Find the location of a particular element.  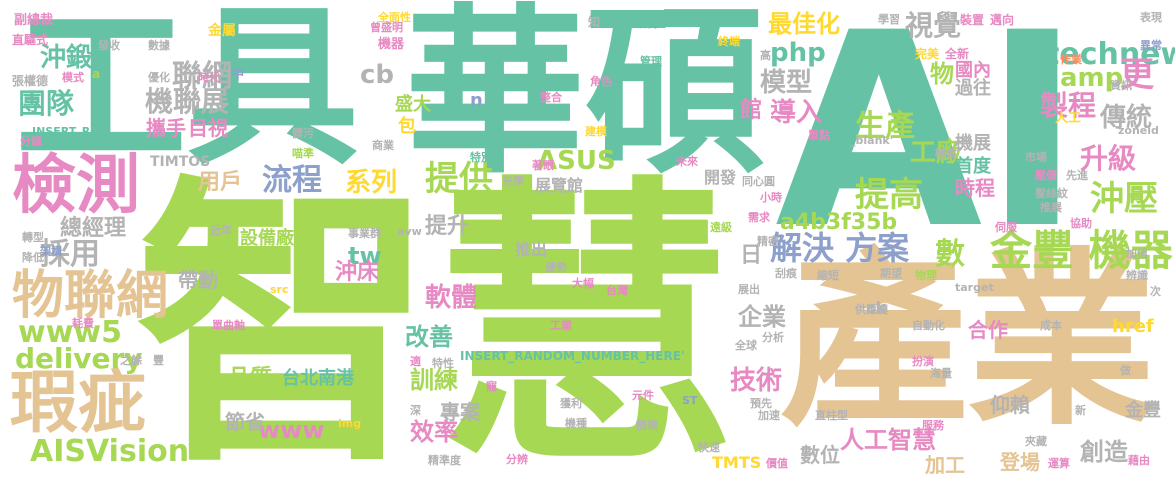

word-zidonghua: 自動化 is located at coordinates (928, 325).